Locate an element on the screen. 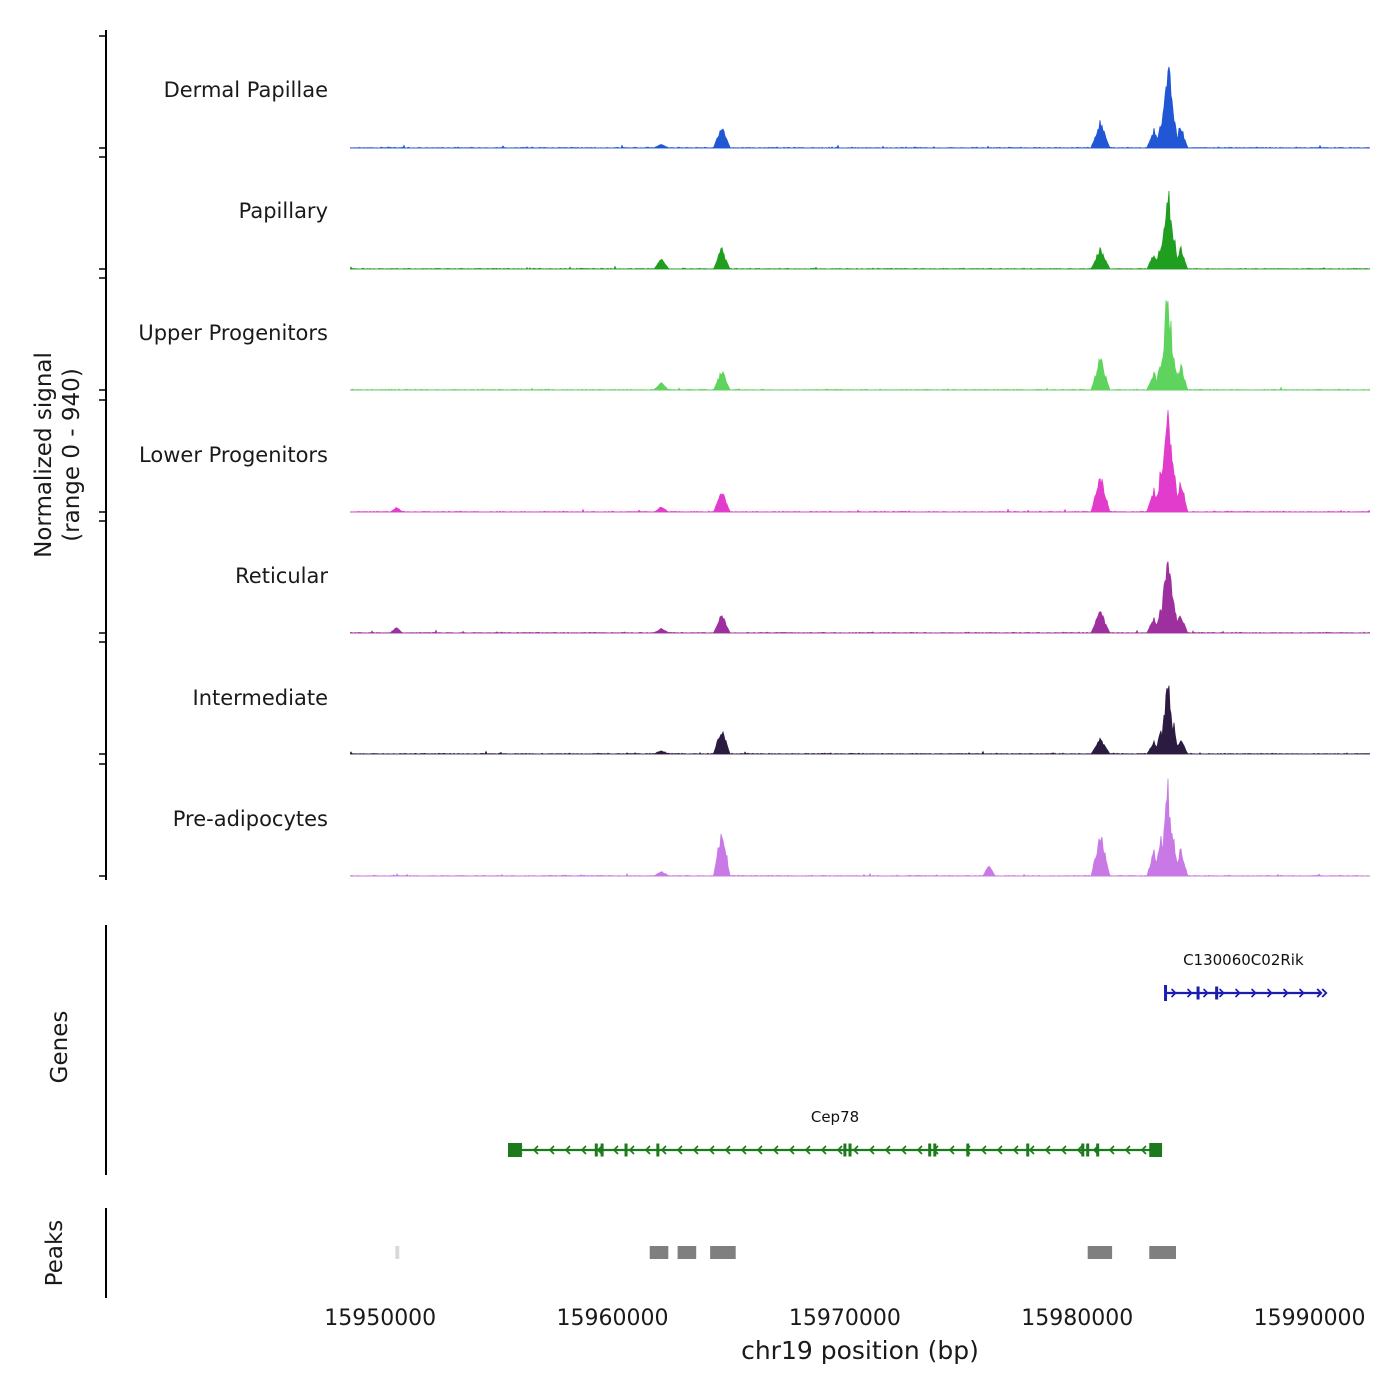 Image resolution: width=1400 pixels, height=1400 pixels. track-label-upper-progenitors: Upper Progenitors is located at coordinates (233, 333).